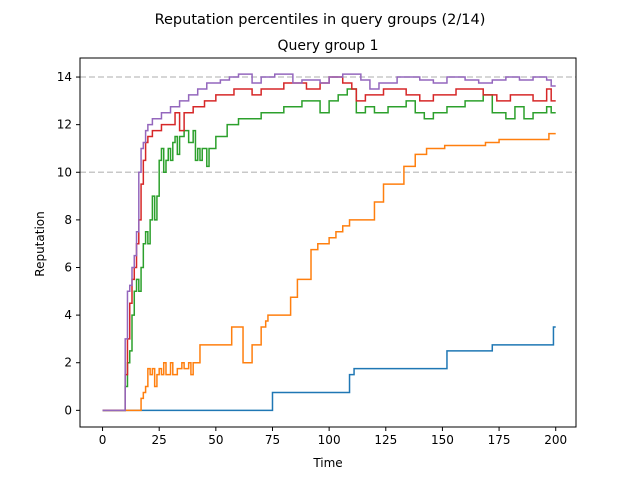  What do you see at coordinates (215, 440) in the screenshot?
I see `x-tick-label: 50` at bounding box center [215, 440].